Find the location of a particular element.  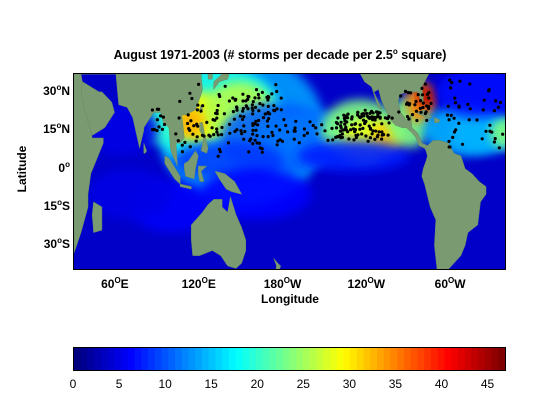

lat-tick-value: 30 is located at coordinates (50, 244).